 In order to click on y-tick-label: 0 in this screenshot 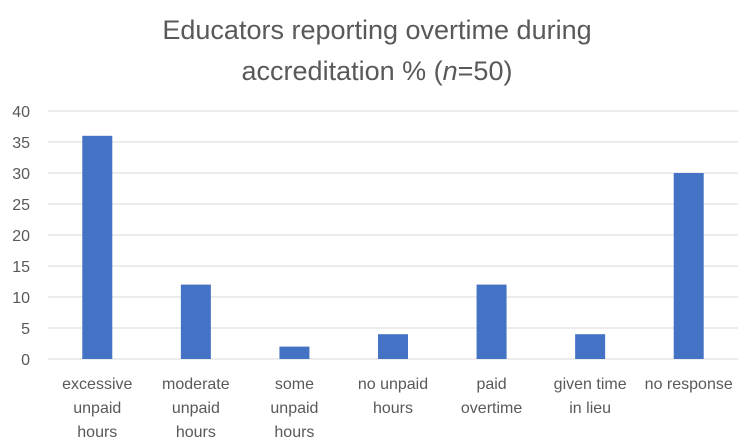, I will do `click(25, 360)`.